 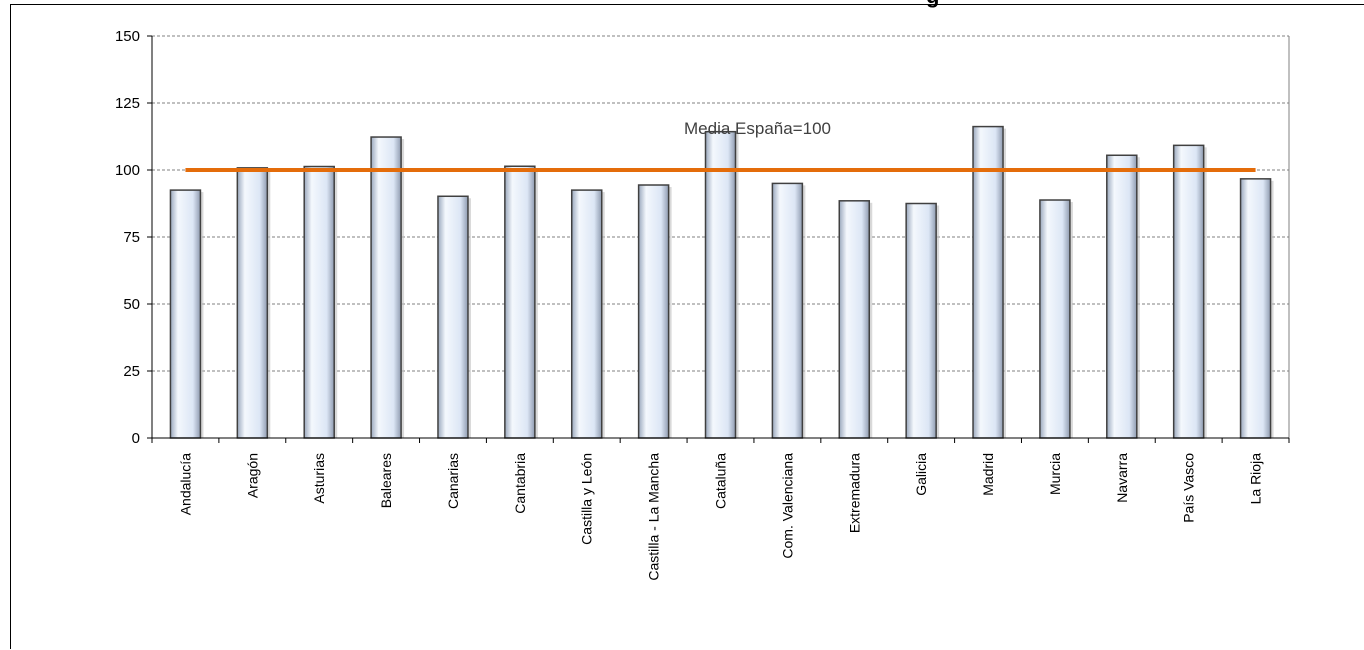 I want to click on category-label: Extremadura, so click(x=854, y=493).